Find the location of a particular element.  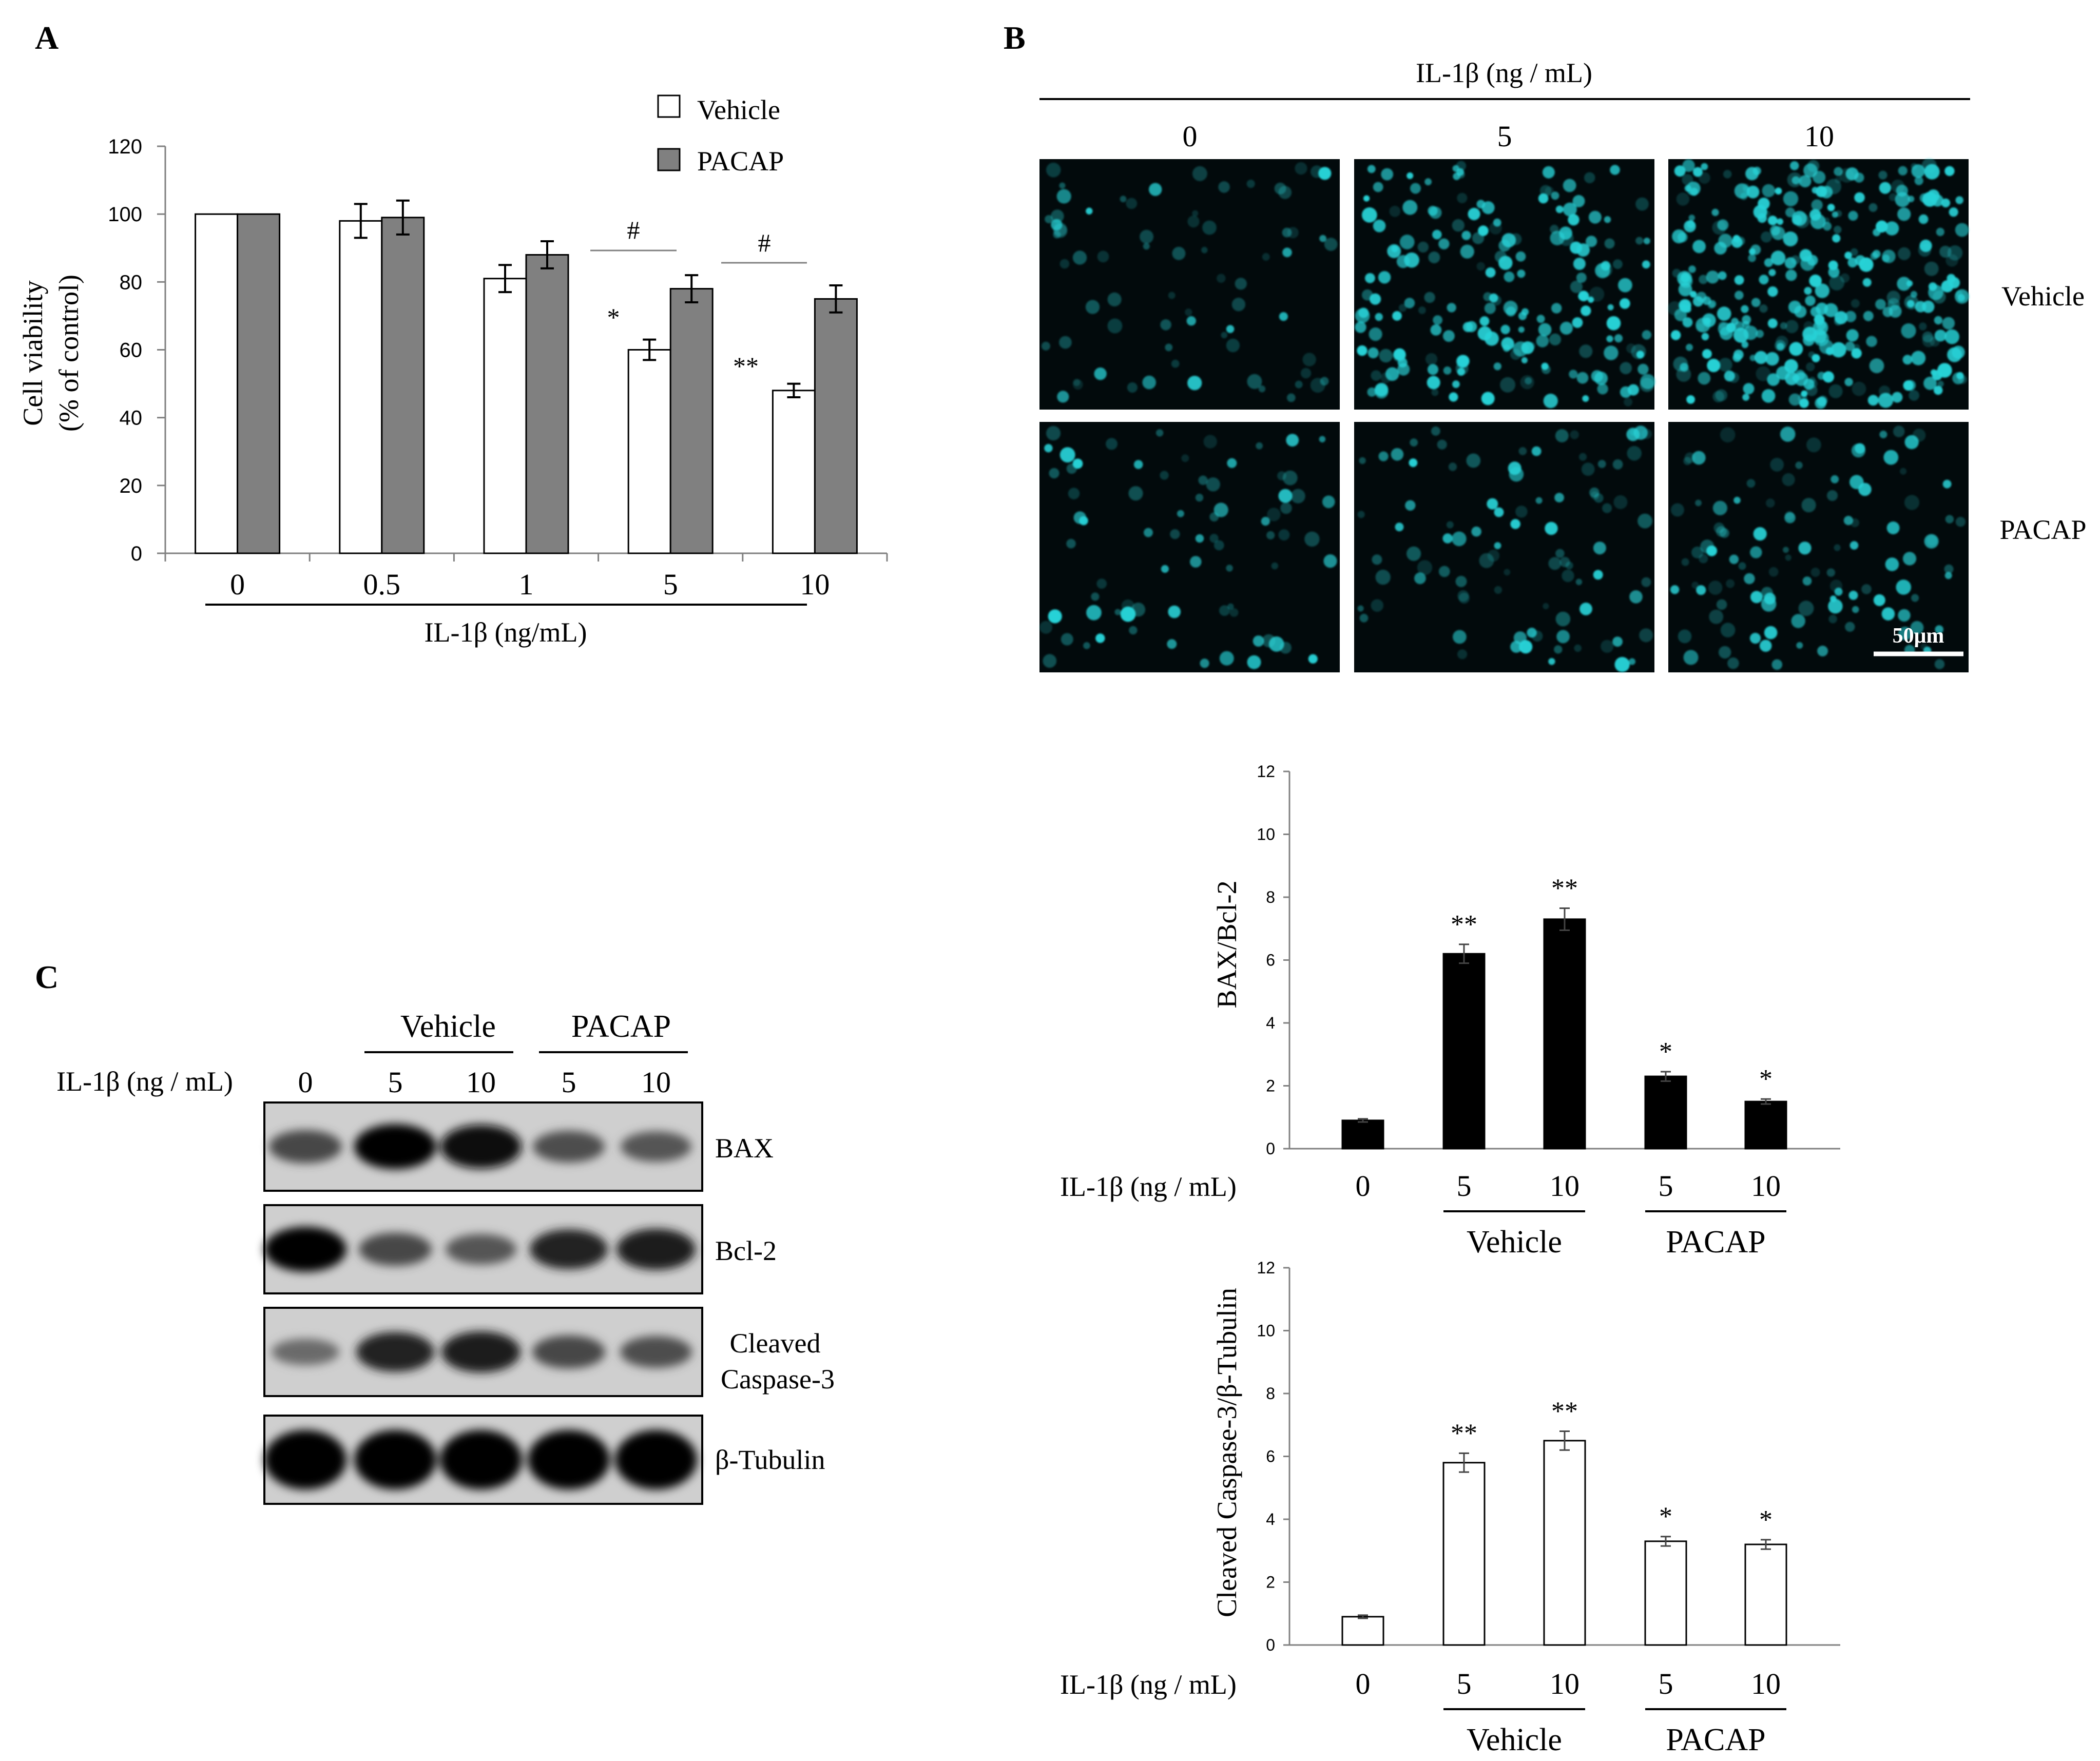

micrograph-background is located at coordinates (1189, 285).